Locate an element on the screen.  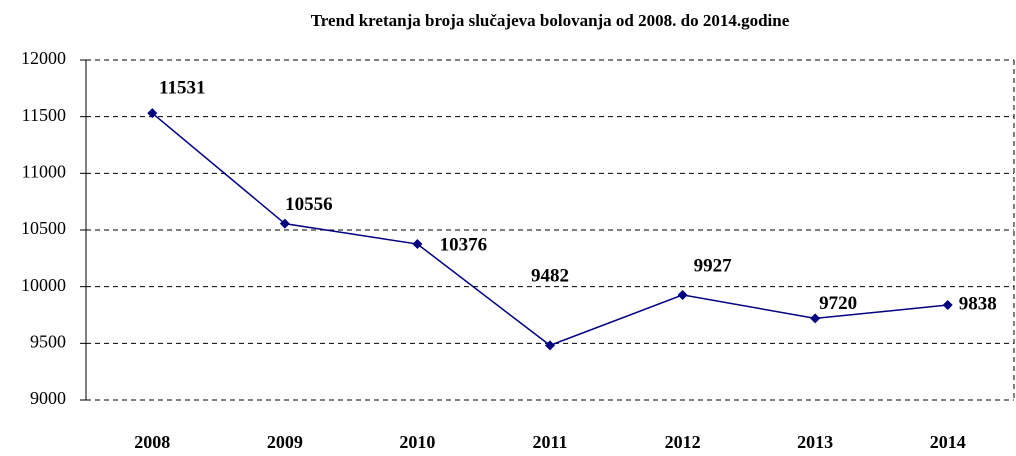
y-tick-label: 11000 is located at coordinates (44, 171).